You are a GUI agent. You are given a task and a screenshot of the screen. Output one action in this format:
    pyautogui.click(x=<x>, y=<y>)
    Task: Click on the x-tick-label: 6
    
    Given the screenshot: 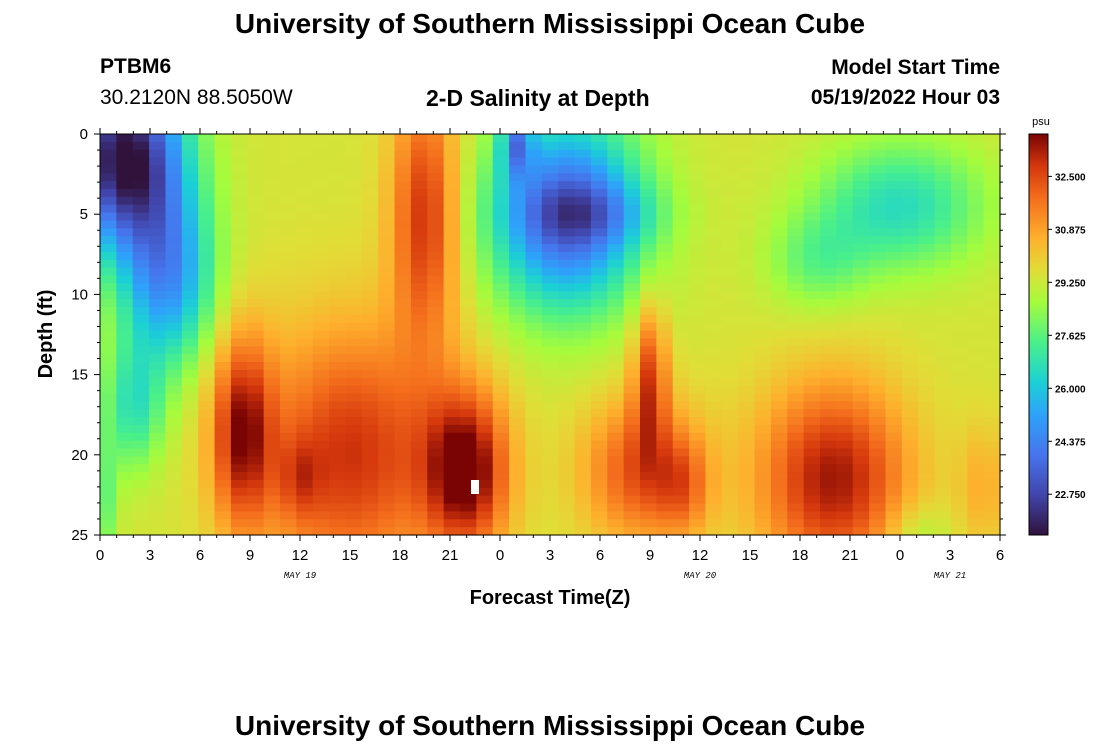 What is the action you would take?
    pyautogui.click(x=600, y=555)
    